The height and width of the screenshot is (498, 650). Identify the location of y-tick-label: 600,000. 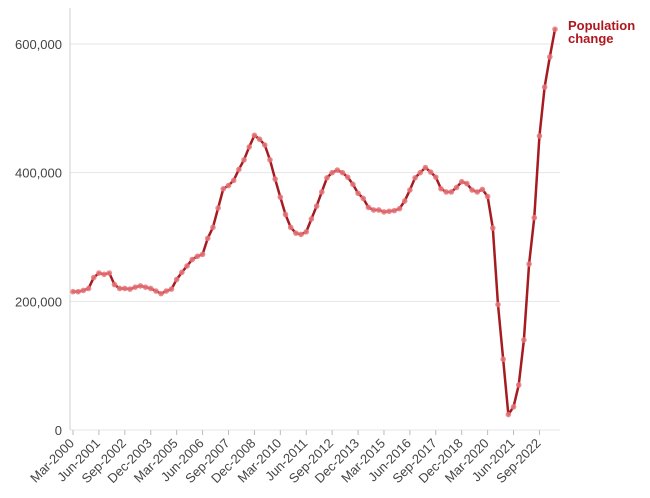
(38, 44).